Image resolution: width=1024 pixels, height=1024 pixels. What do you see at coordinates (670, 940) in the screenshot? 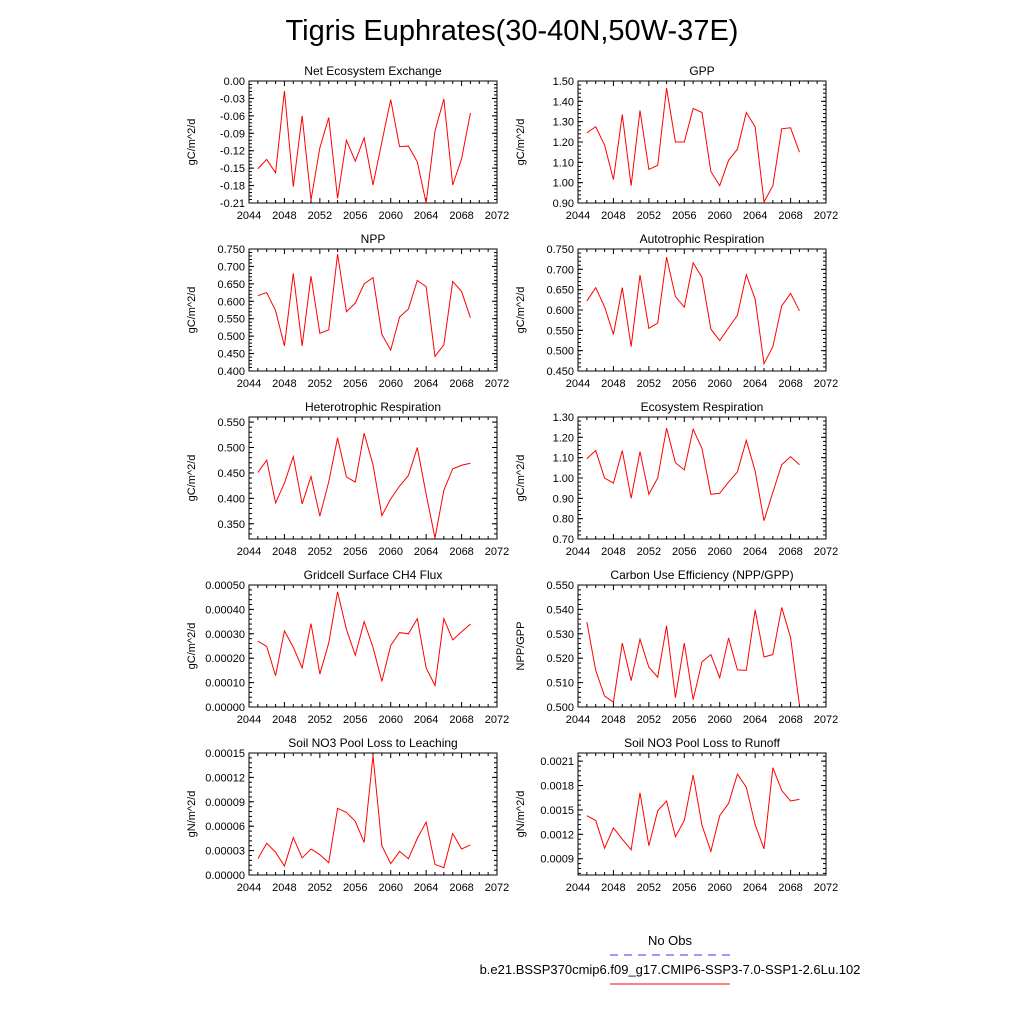
I see `legend-label-no-obs: No Obs` at bounding box center [670, 940].